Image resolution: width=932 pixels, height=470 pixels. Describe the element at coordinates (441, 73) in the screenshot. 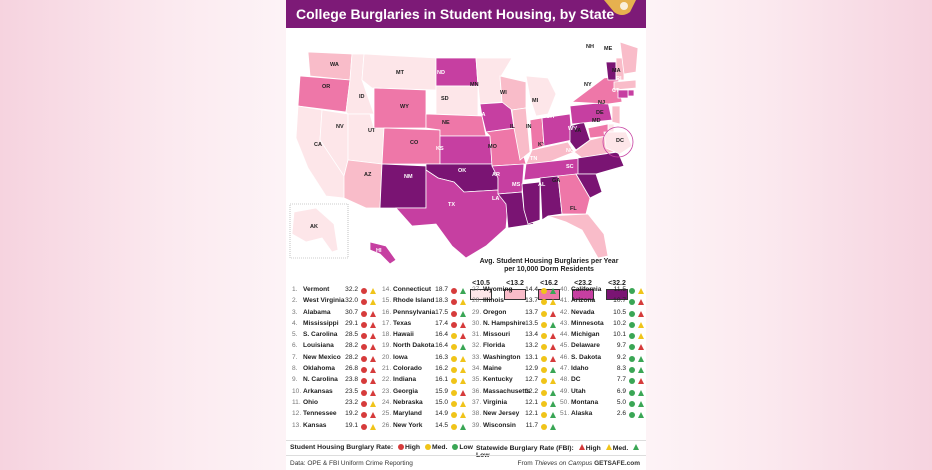

I see `state-label-nd: ND` at that location.